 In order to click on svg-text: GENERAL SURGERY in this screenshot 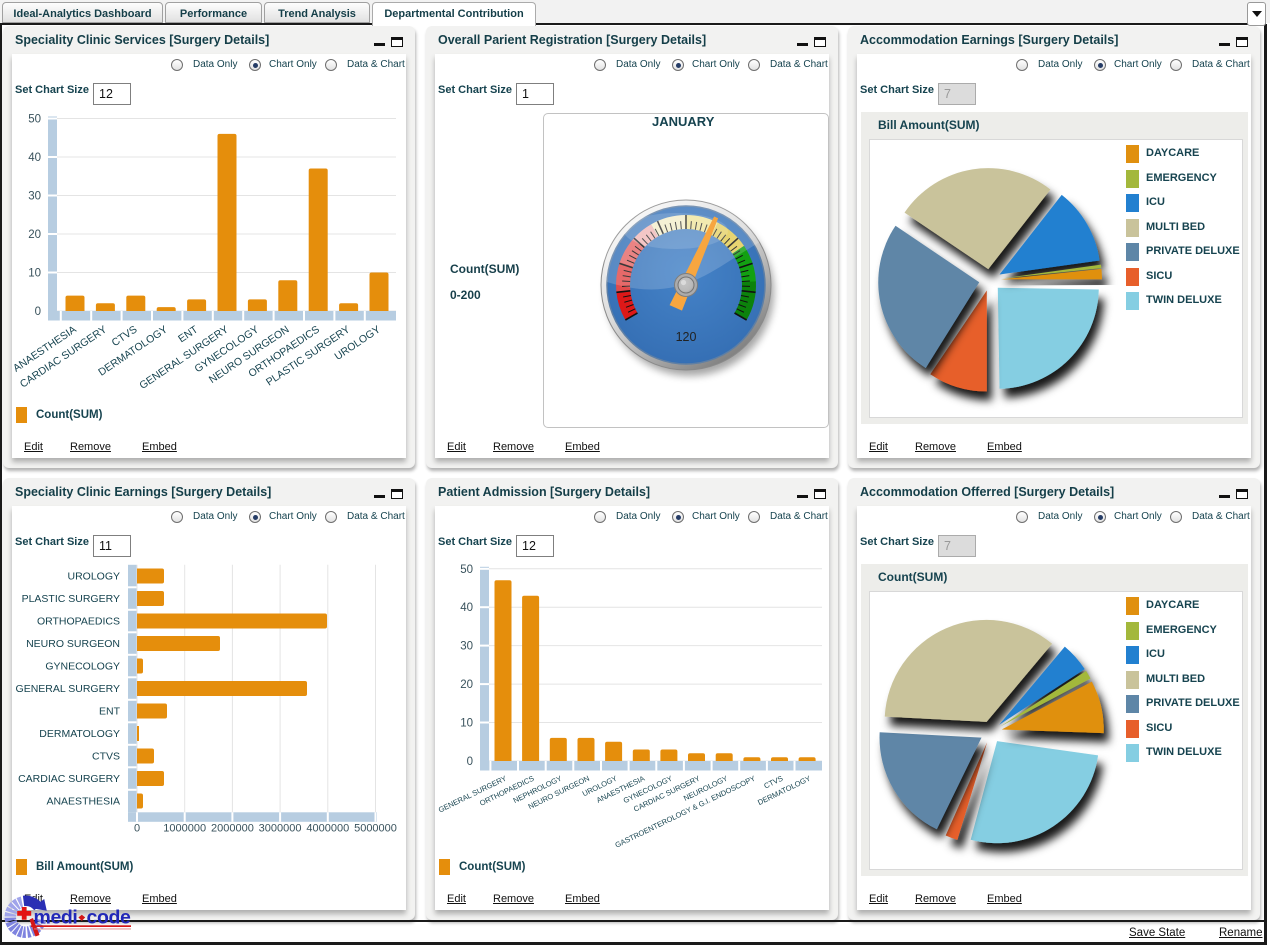, I will do `click(68, 689)`.